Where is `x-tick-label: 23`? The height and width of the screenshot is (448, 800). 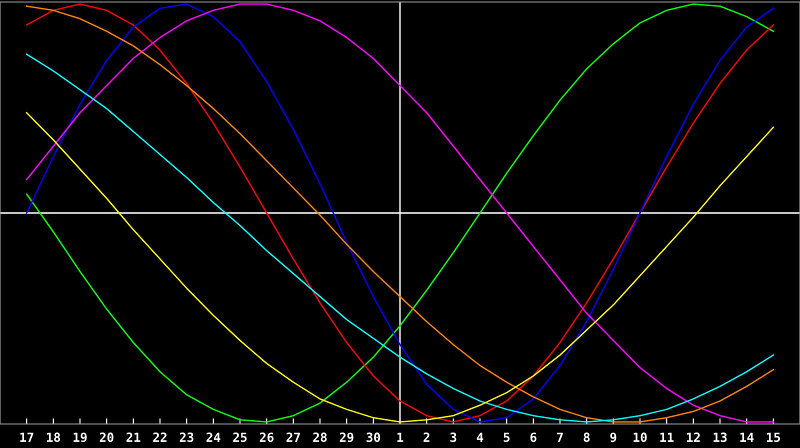
x-tick-label: 23 is located at coordinates (187, 437).